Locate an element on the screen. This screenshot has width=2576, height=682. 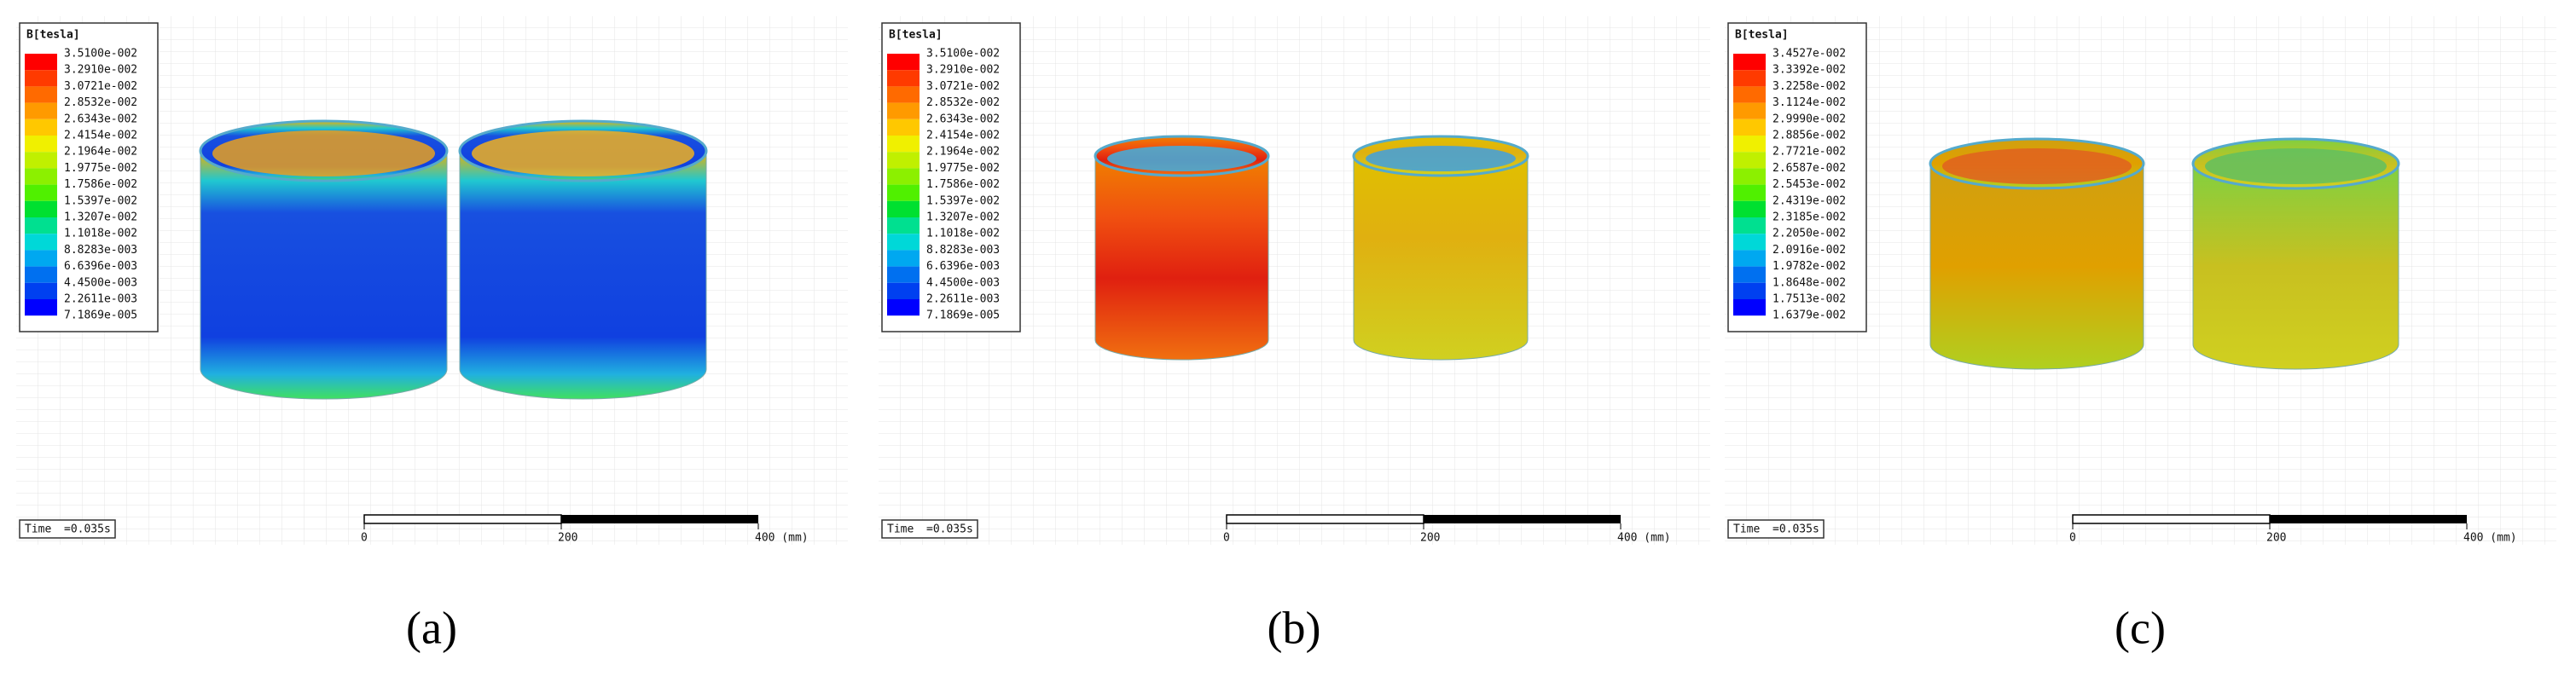
legend-label: 8.8283e-003 is located at coordinates (963, 251).